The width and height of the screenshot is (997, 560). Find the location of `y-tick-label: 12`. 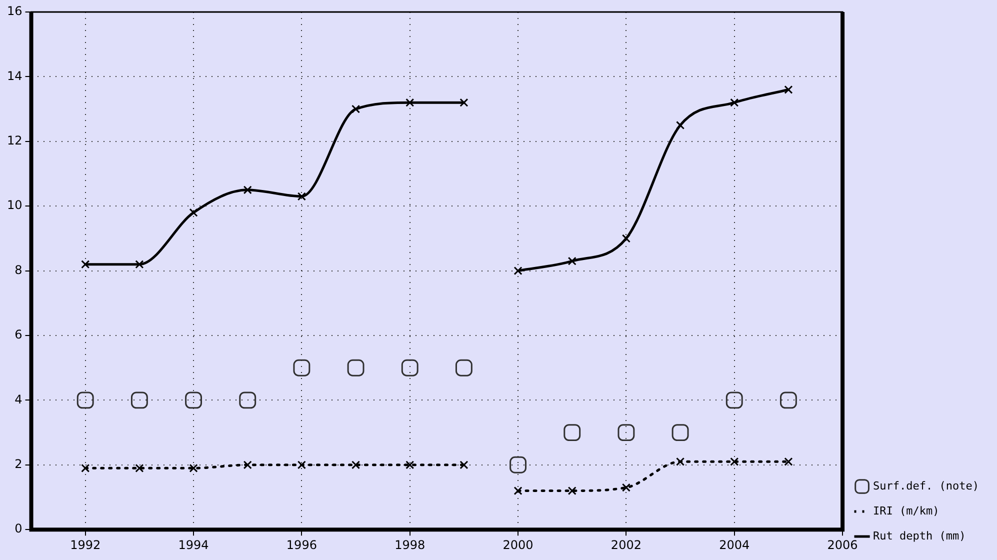

y-tick-label: 12 is located at coordinates (14, 141).